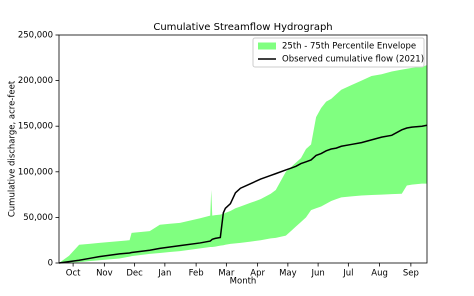 This screenshot has height=296, width=474. I want to click on y-axis-label: Cumulative discharge, acre-feet, so click(13, 148).